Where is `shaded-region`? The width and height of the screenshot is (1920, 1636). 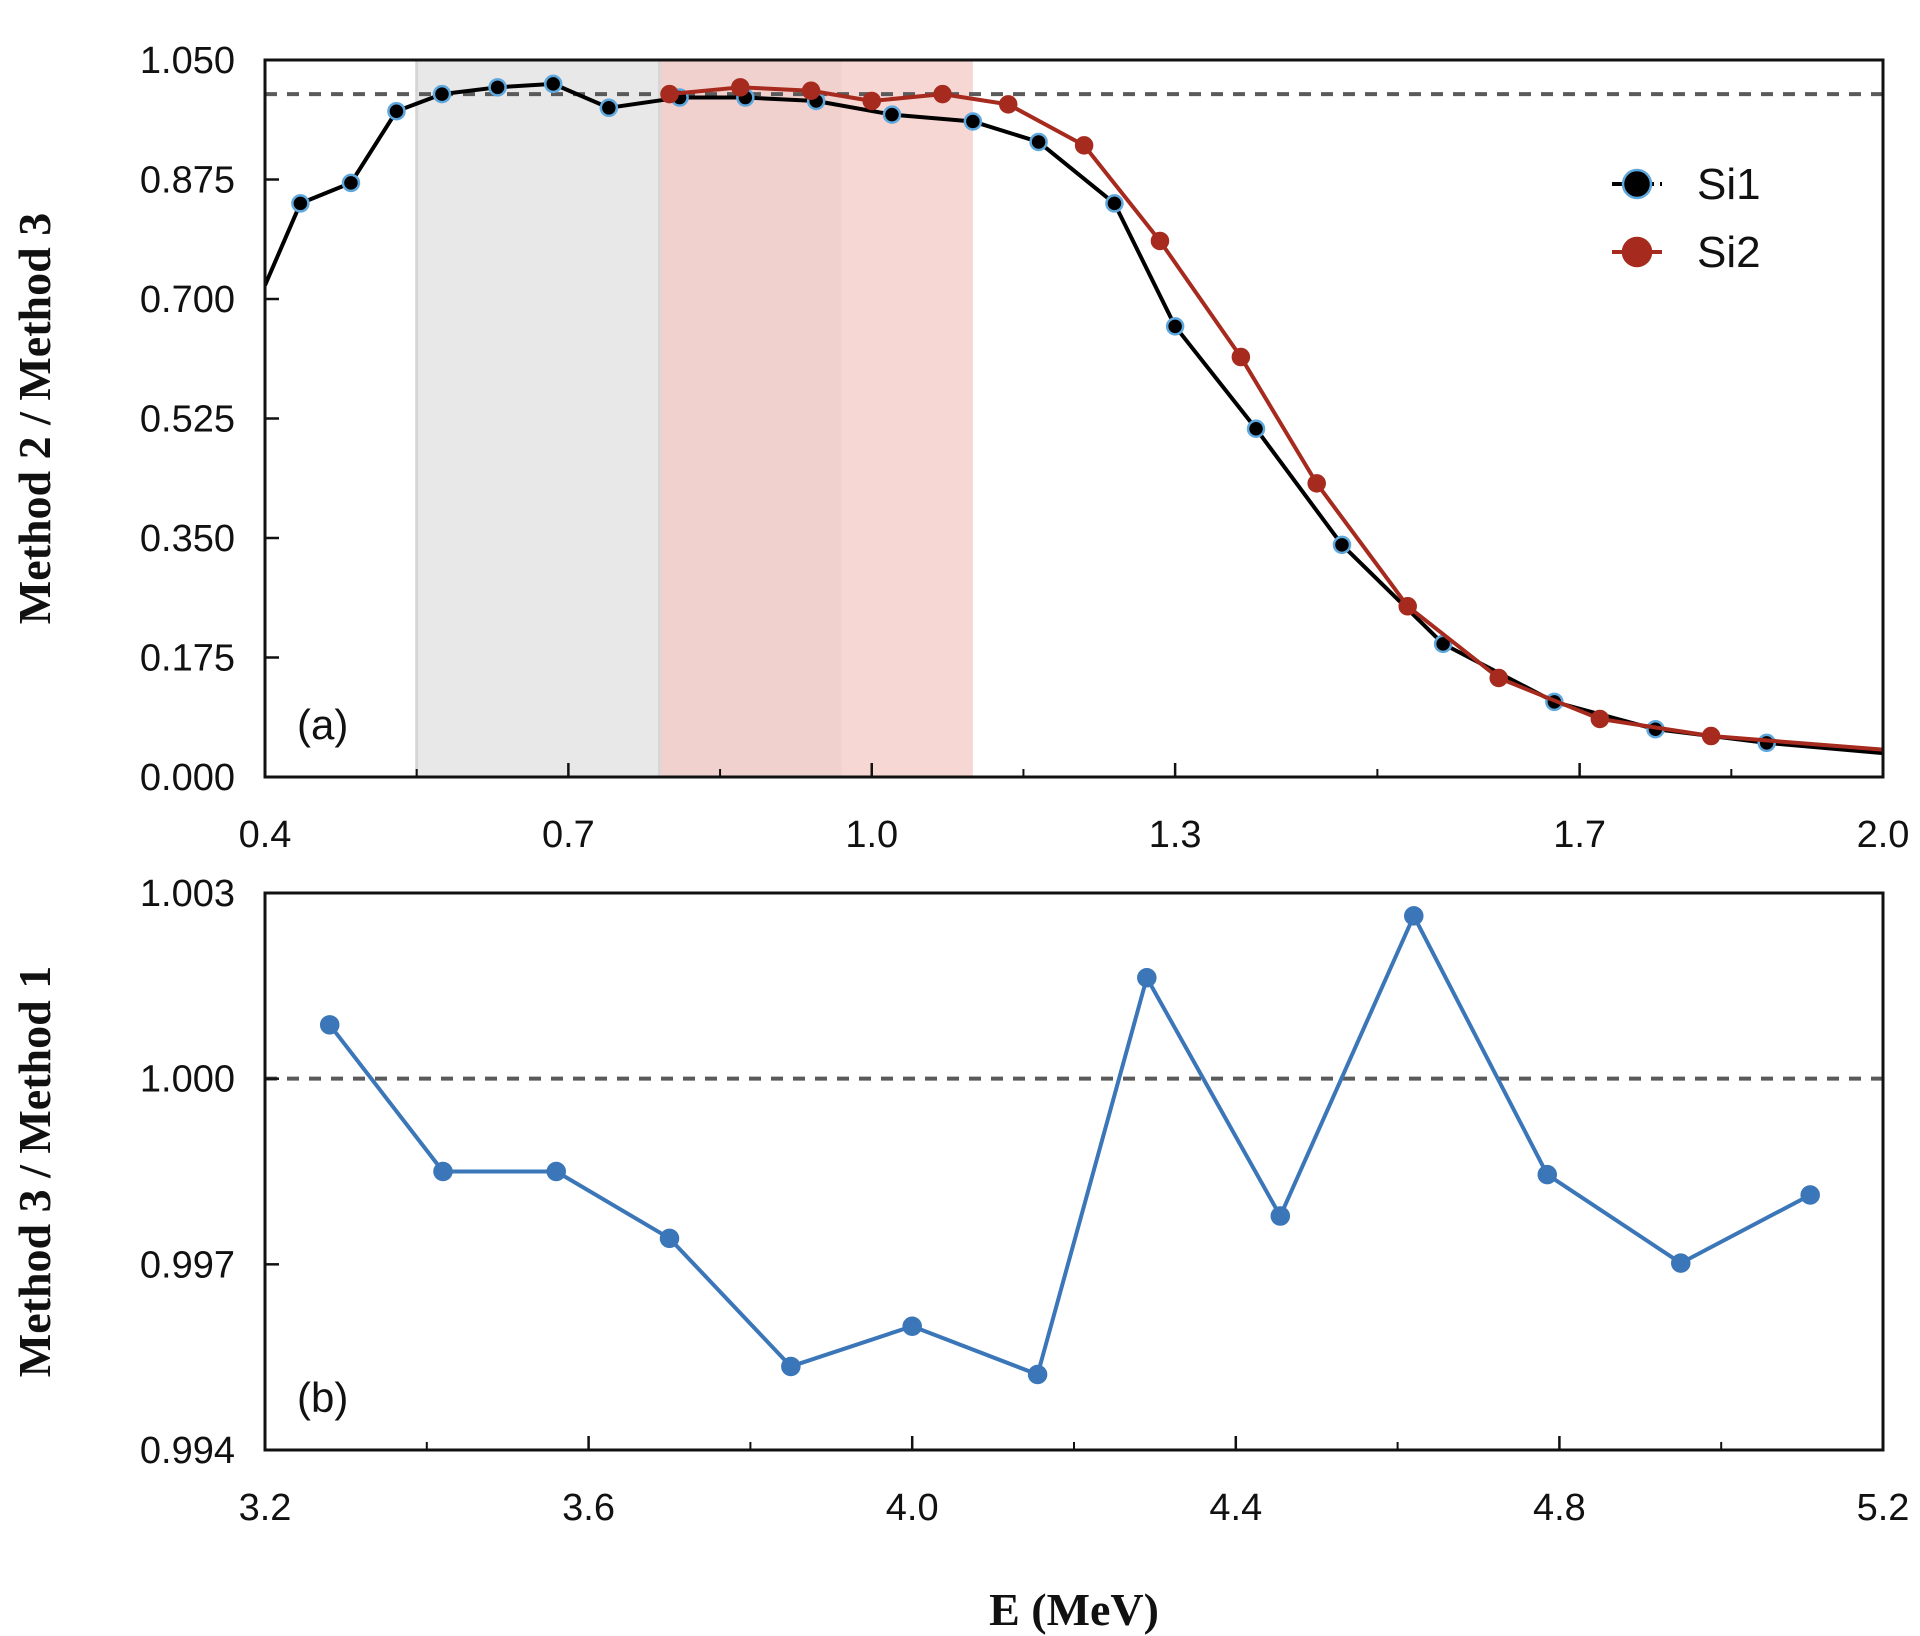
shaded-region is located at coordinates (816, 418).